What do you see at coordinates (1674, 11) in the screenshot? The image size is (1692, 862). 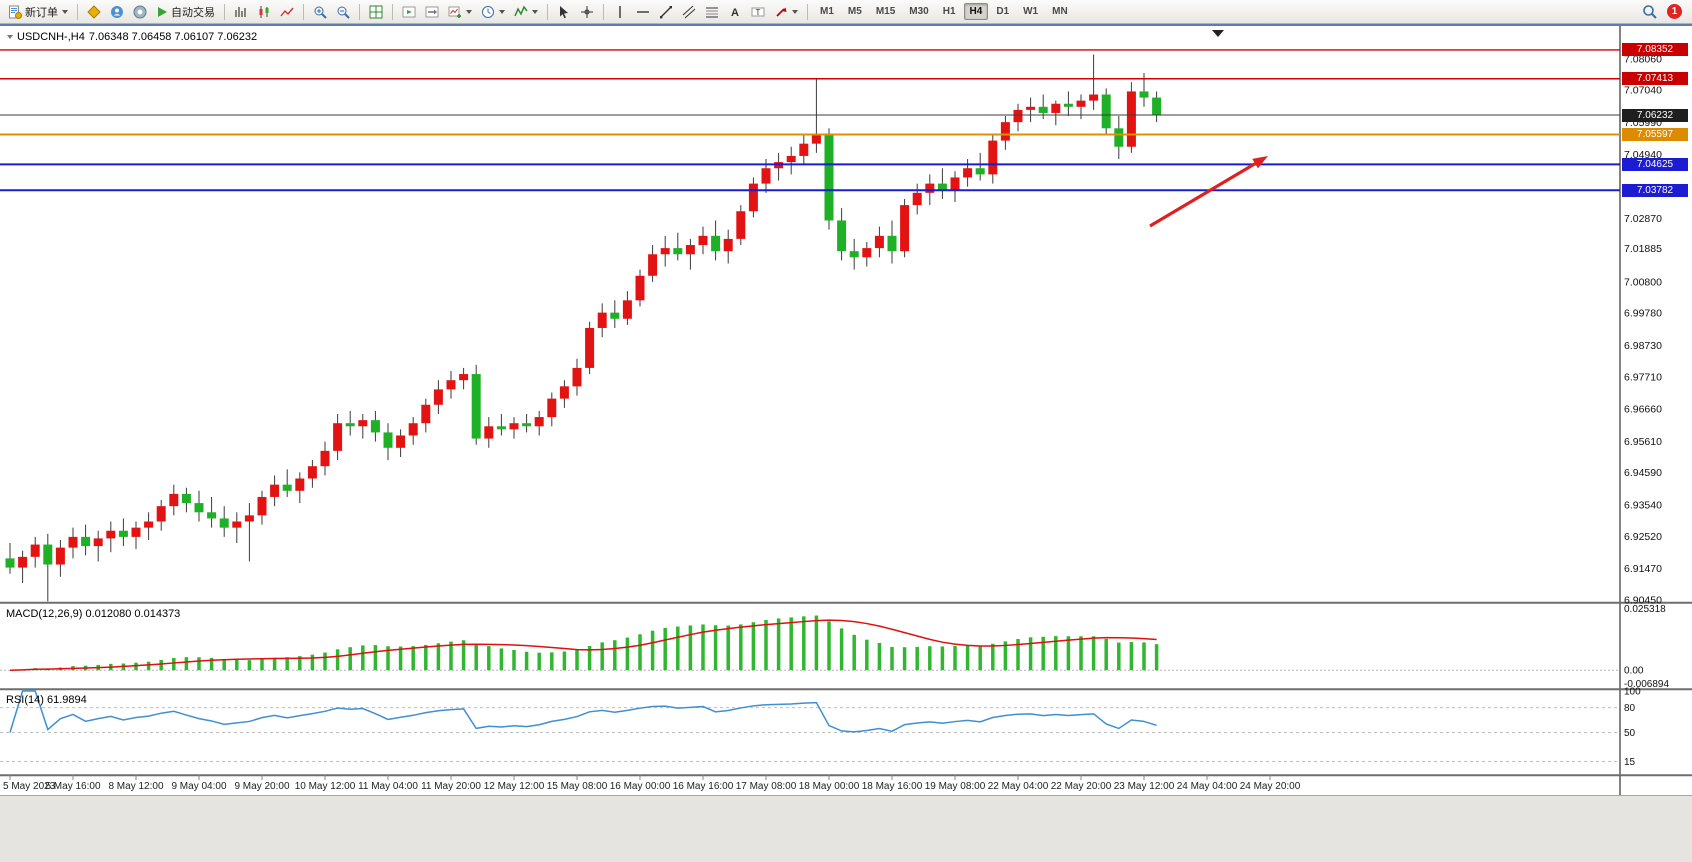 I see `notification-badge: 1` at bounding box center [1674, 11].